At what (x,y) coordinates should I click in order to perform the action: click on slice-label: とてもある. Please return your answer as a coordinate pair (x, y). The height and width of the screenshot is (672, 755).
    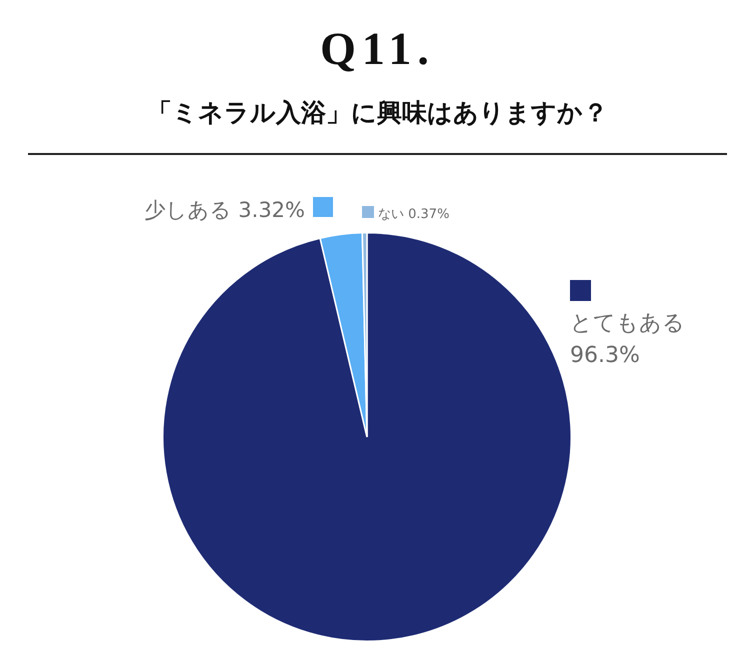
    Looking at the image, I should click on (627, 323).